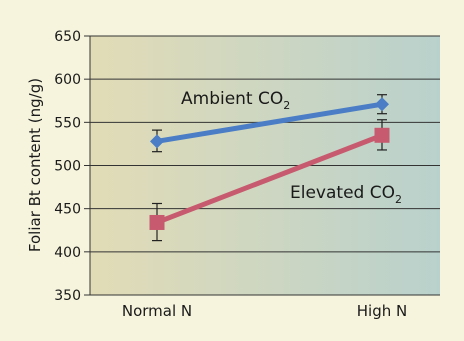 Image resolution: width=464 pixels, height=341 pixels. Describe the element at coordinates (235, 100) in the screenshot. I see `series-label-0: Ambient CO2` at that location.